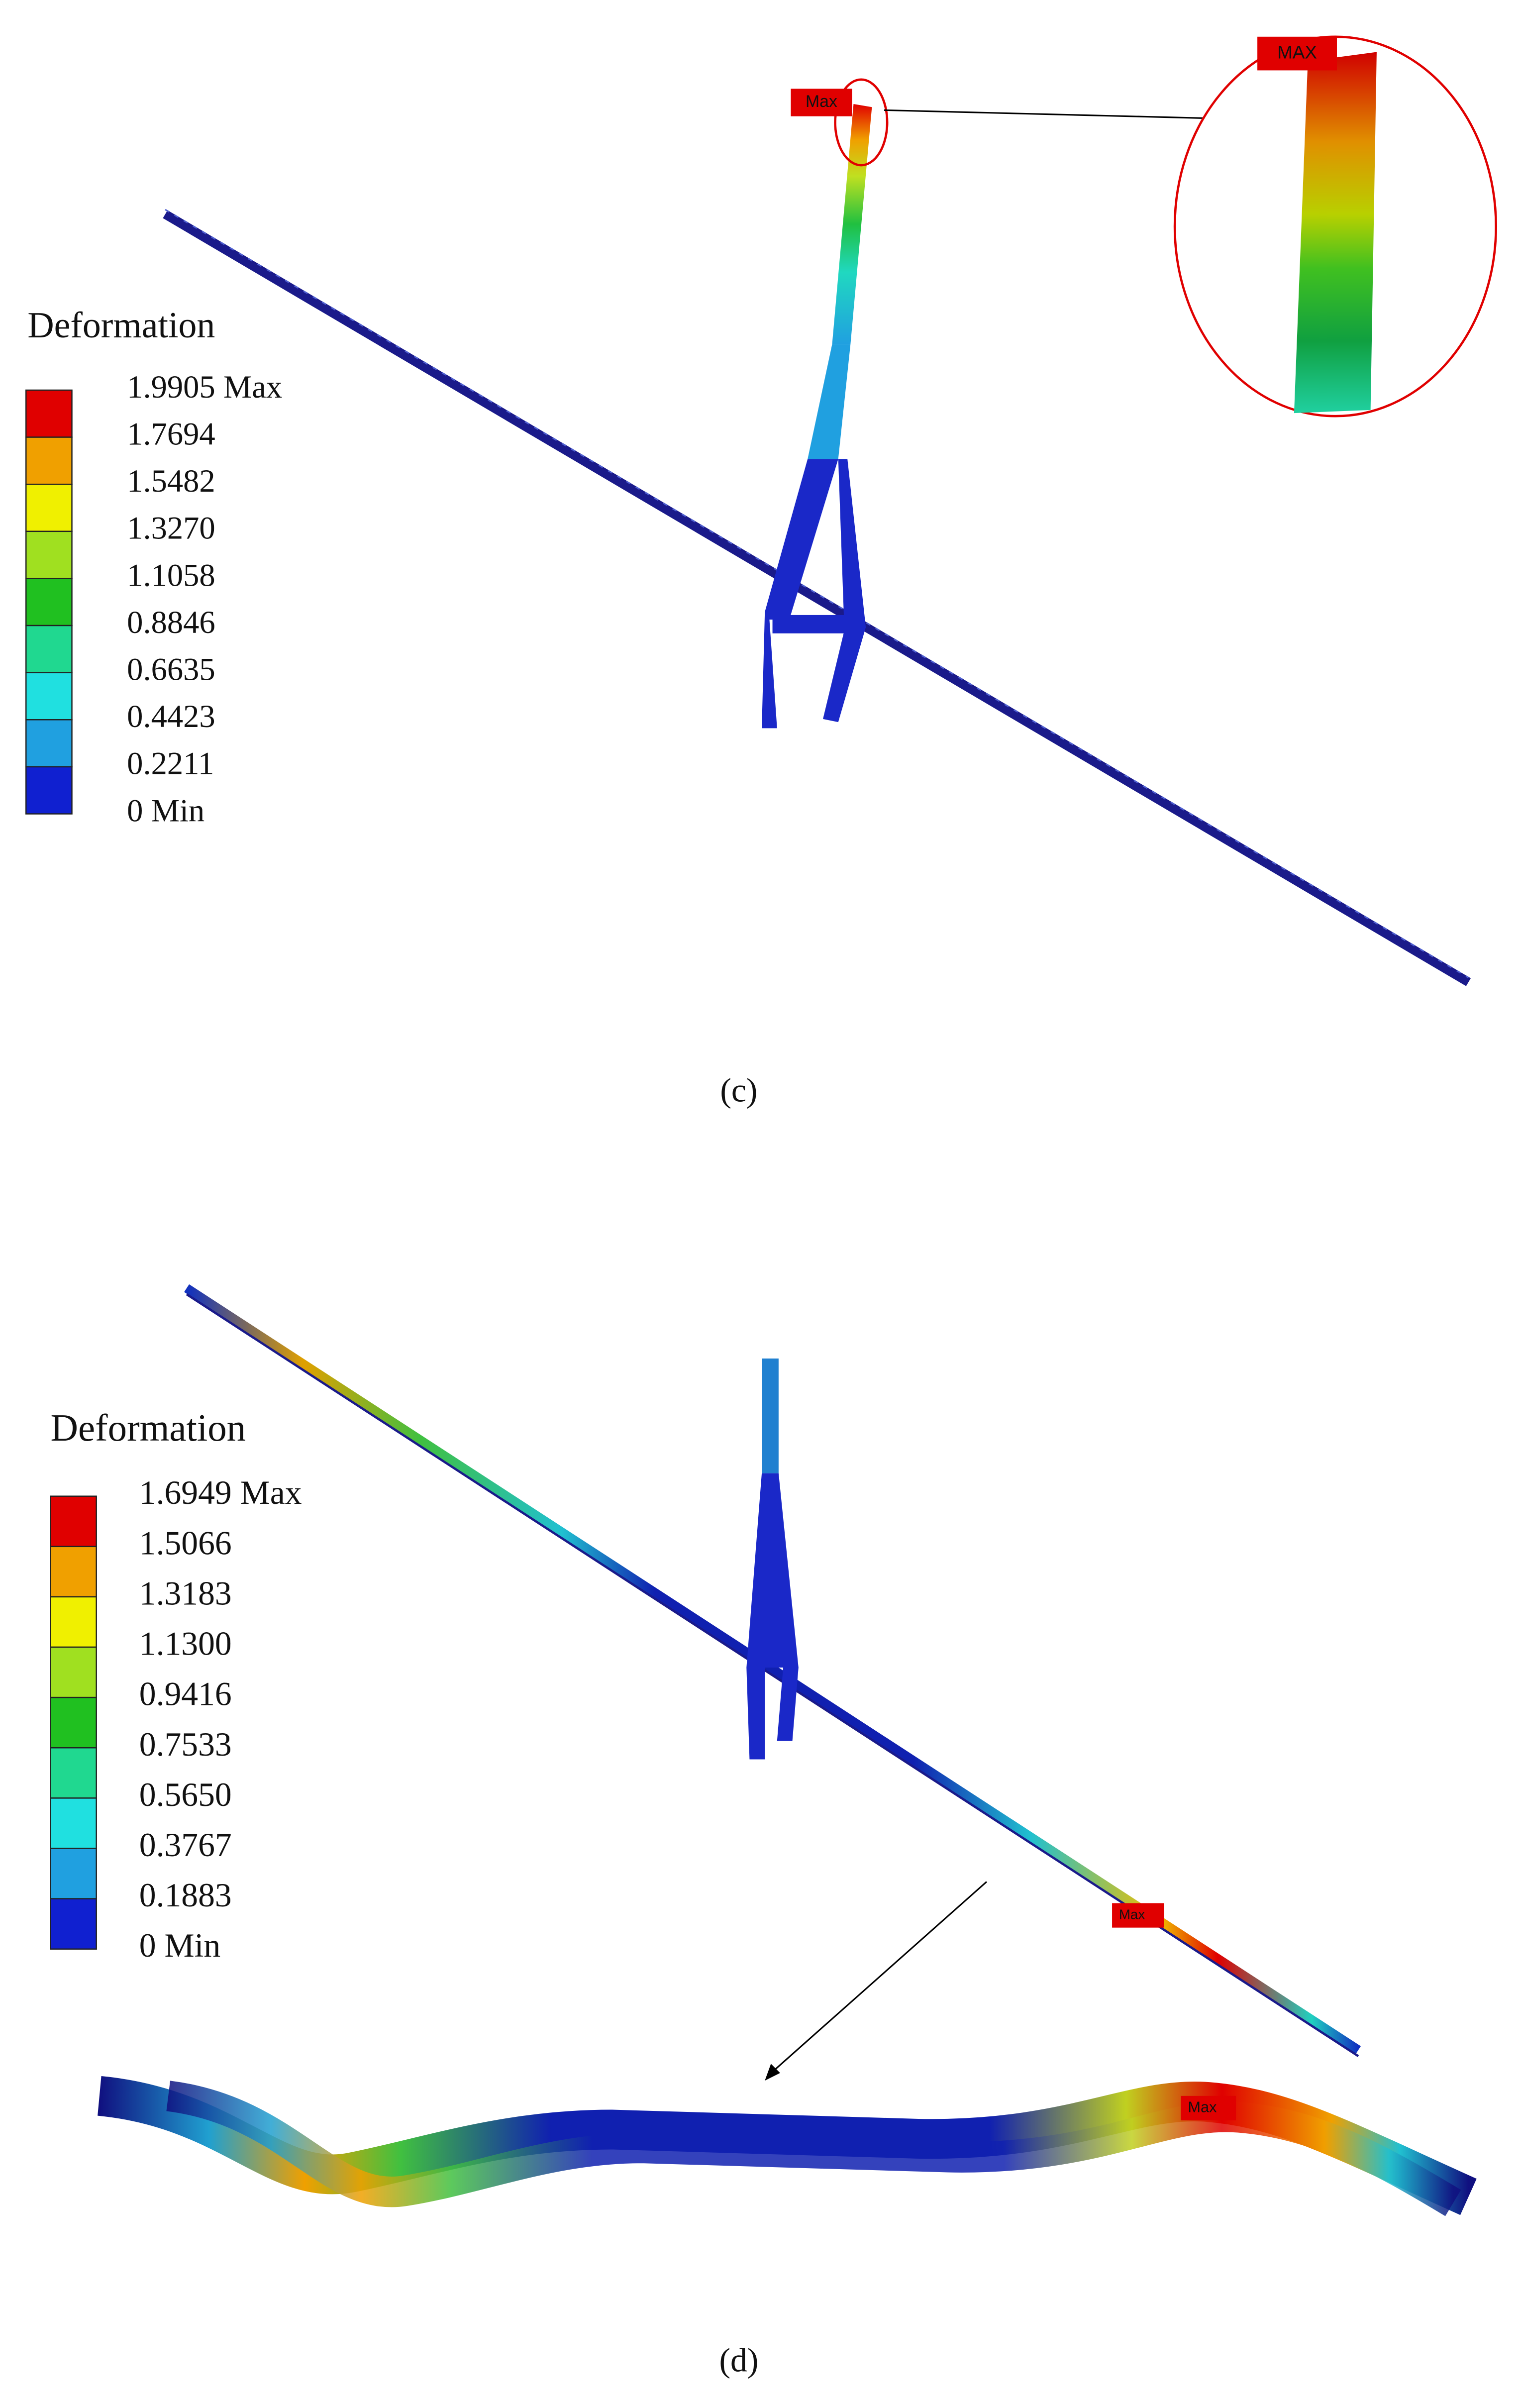  Describe the element at coordinates (186, 1895) in the screenshot. I see `legend-label: 0.1883` at that location.